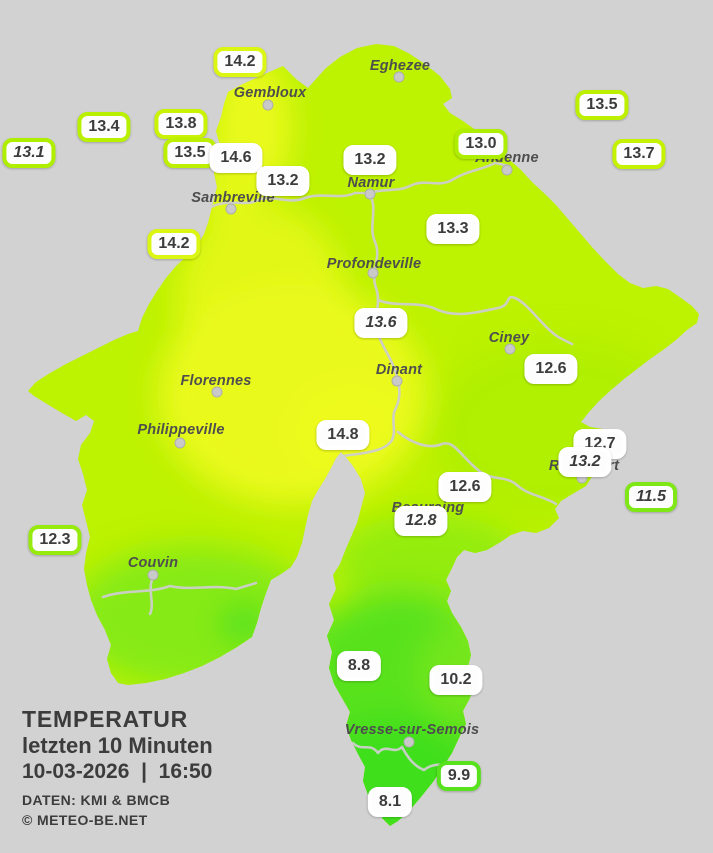 The width and height of the screenshot is (713, 853). I want to click on river-bocq, so click(475, 320).